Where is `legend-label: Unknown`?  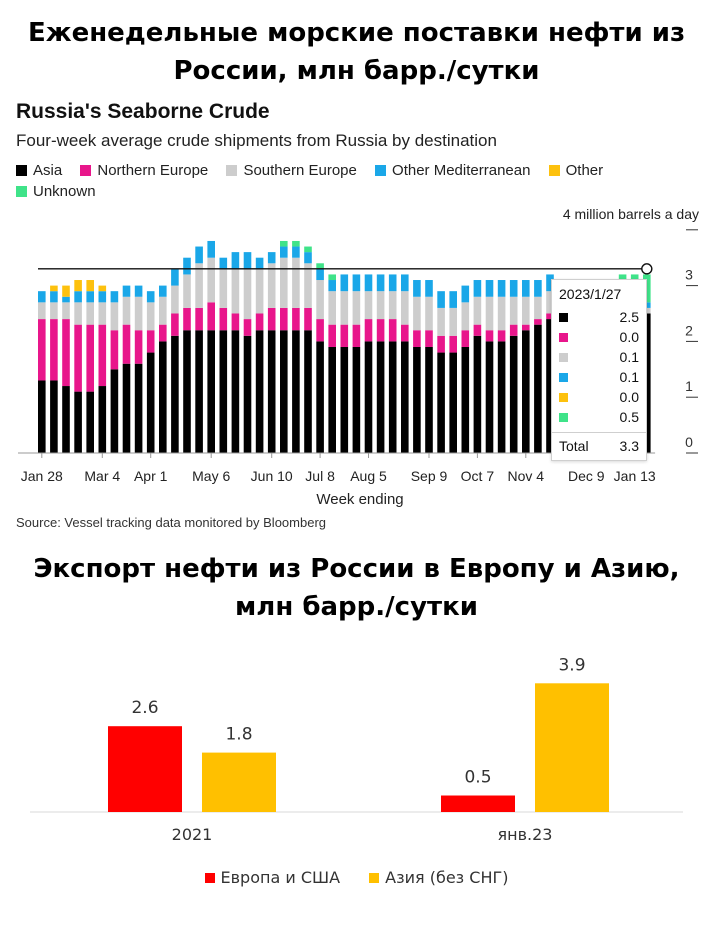 legend-label: Unknown is located at coordinates (64, 191).